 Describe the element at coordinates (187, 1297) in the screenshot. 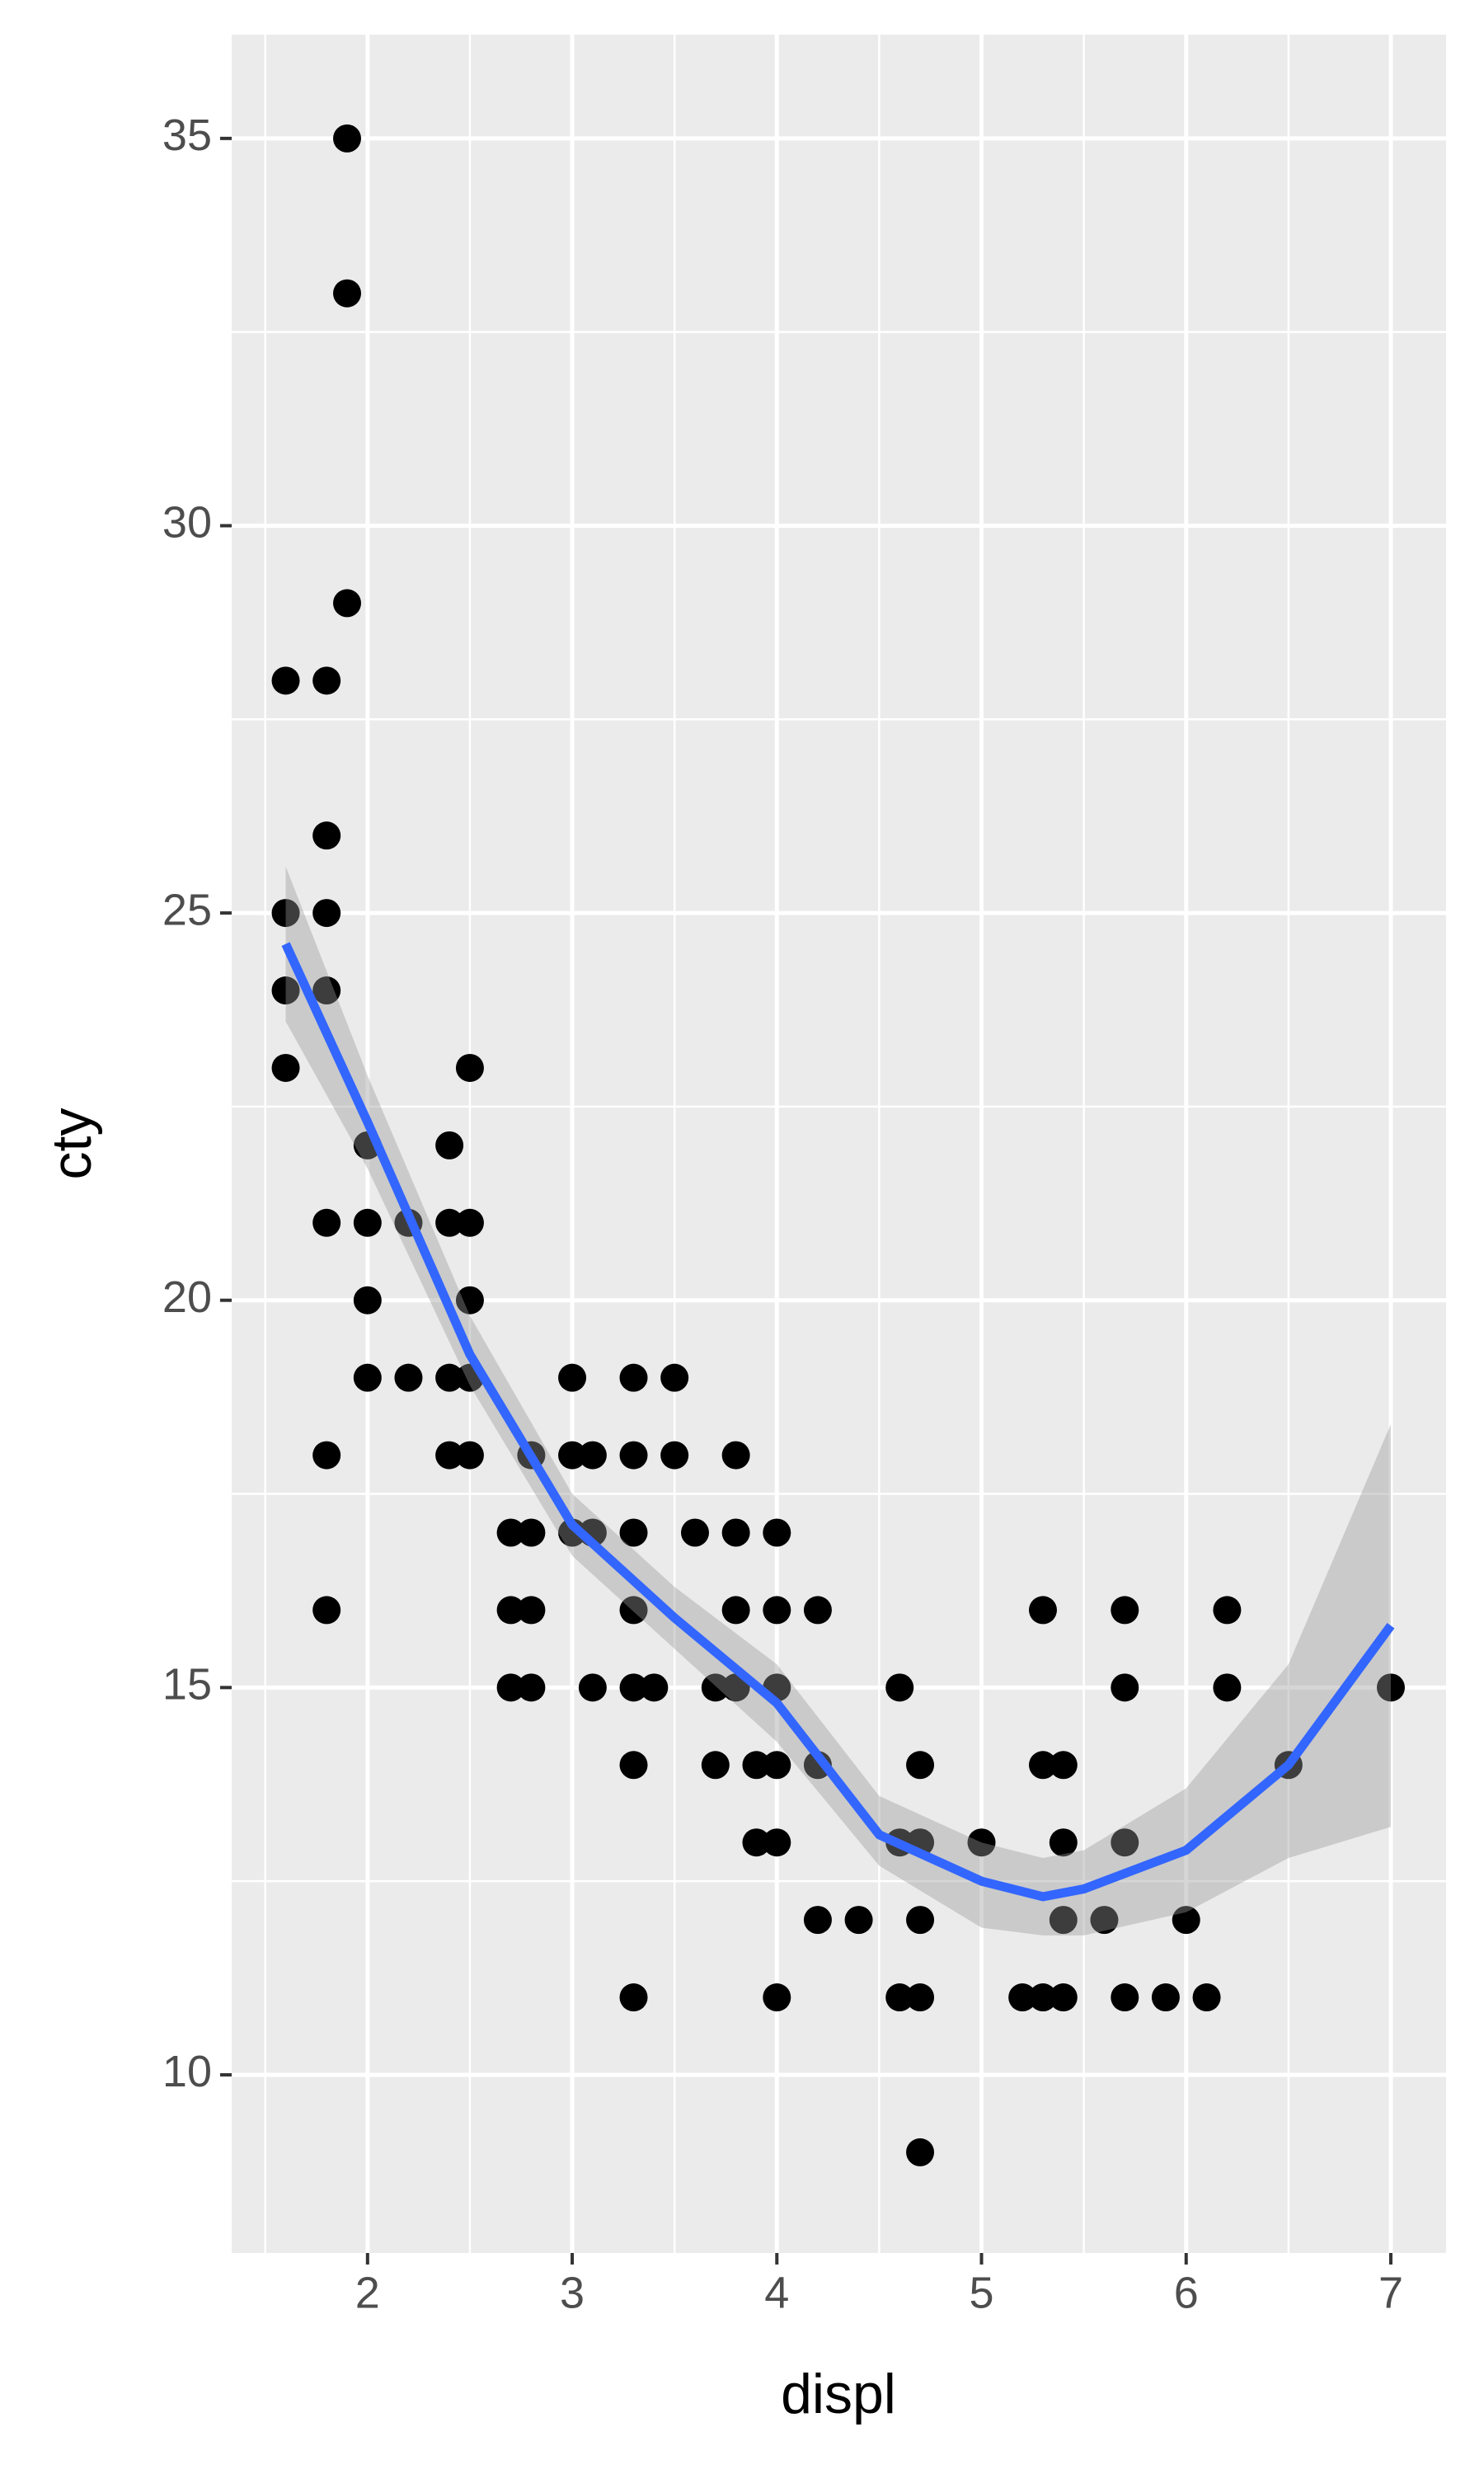

I see `y-tick-label: 20` at that location.